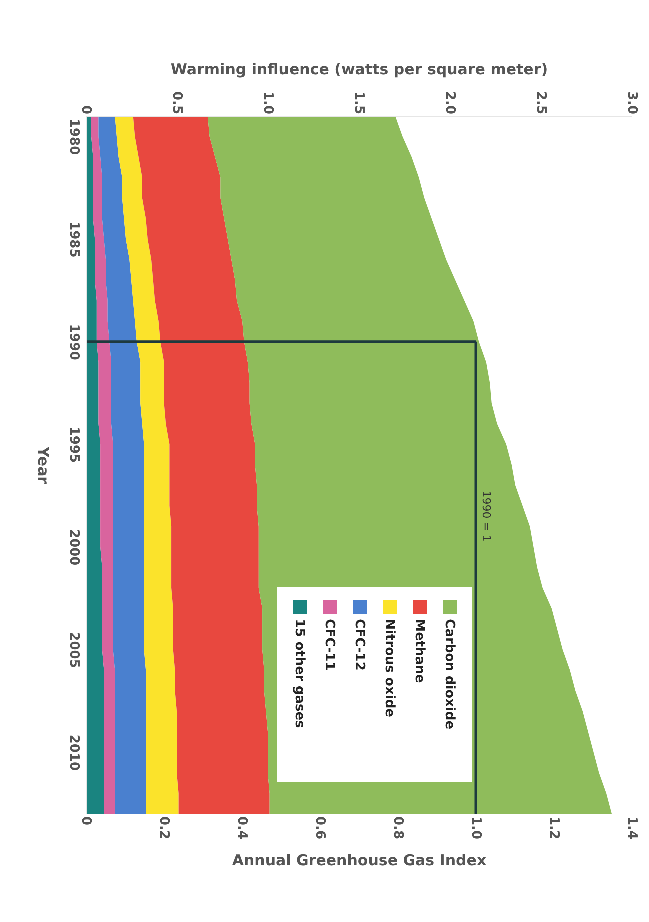  What do you see at coordinates (268, 102) in the screenshot?
I see `x-tick-label: 1.0` at bounding box center [268, 102].